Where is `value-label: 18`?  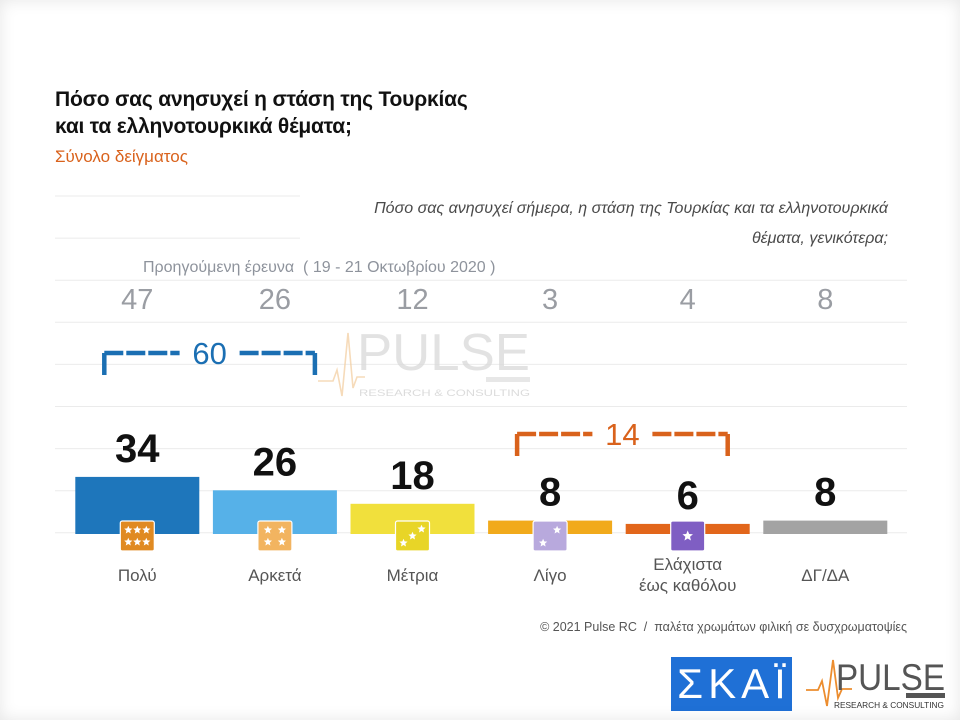
value-label: 18 is located at coordinates (412, 476).